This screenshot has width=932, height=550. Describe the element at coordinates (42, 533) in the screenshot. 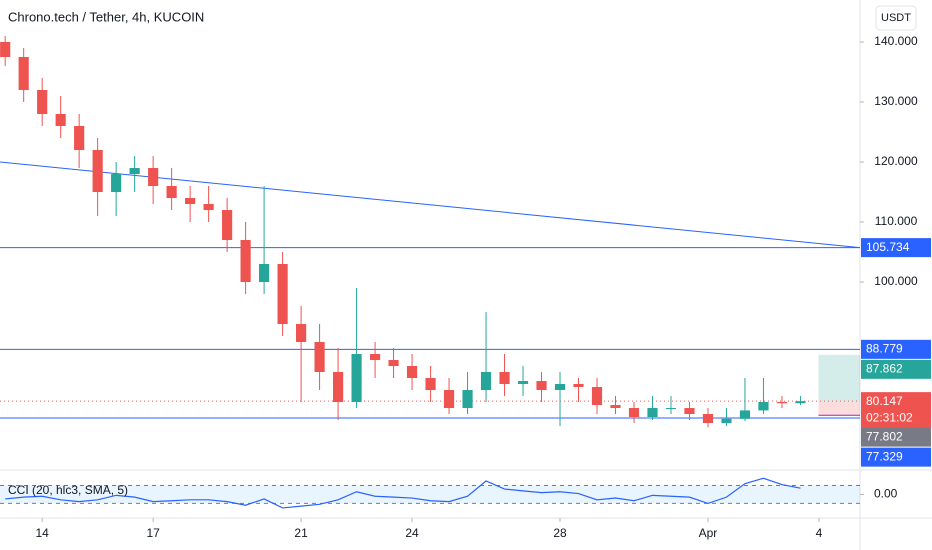

I see `x-tick-label: 14` at that location.